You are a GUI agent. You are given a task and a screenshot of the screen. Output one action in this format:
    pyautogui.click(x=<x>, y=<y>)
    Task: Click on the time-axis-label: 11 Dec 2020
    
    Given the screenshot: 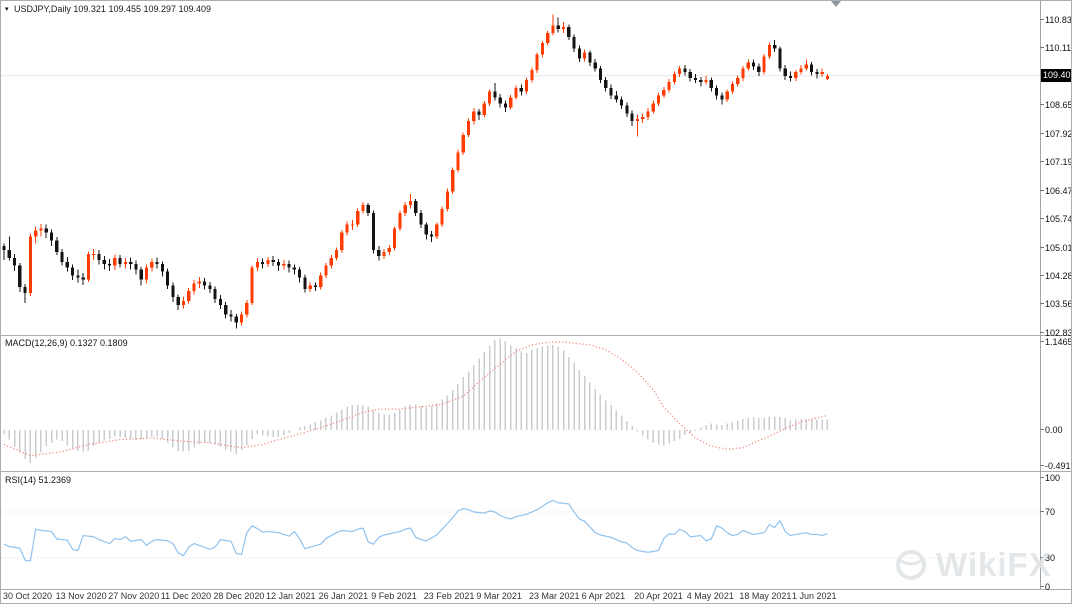 What is the action you would take?
    pyautogui.click(x=186, y=596)
    